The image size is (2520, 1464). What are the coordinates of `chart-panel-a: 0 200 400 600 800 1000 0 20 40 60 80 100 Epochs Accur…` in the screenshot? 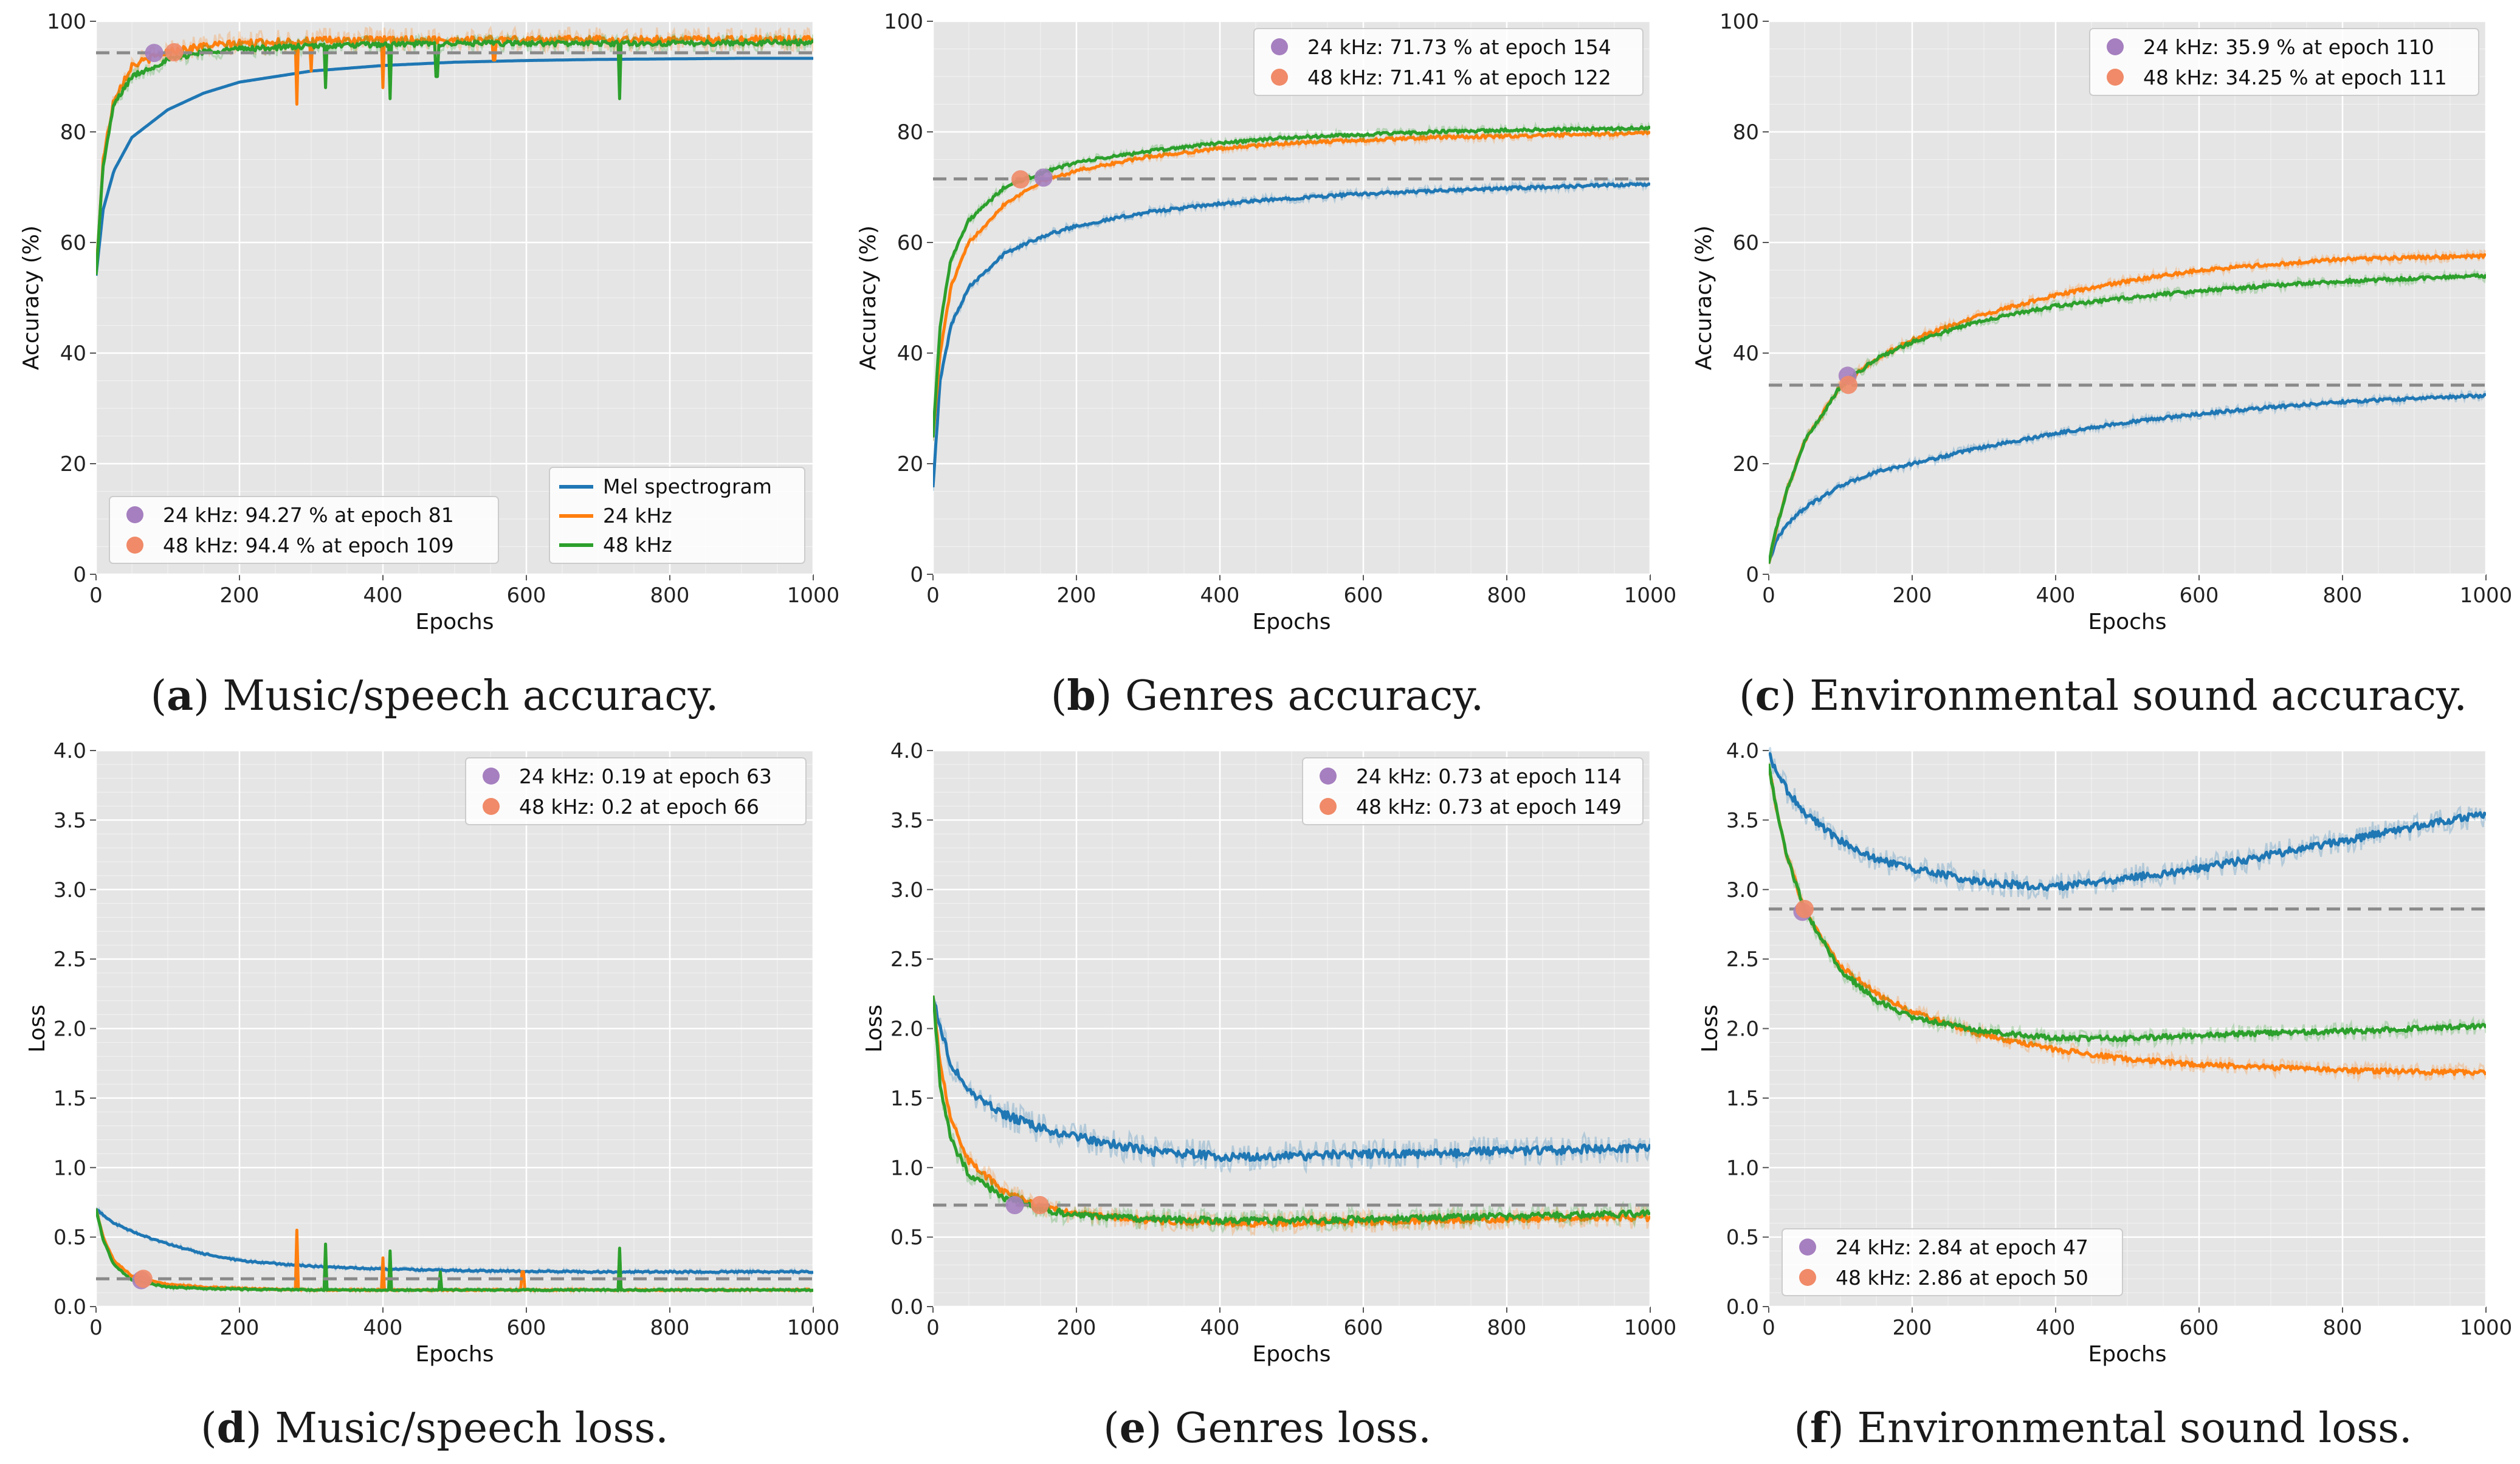 It's located at (429, 322).